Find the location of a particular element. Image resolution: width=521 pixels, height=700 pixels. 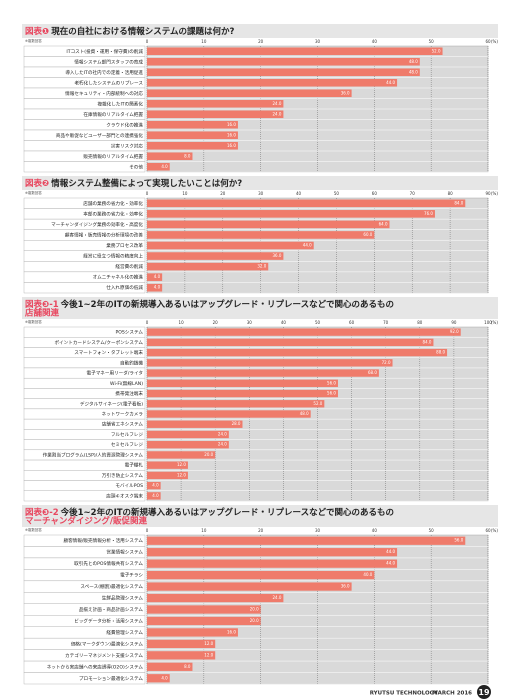

value-label: 64.0 is located at coordinates (383, 223).